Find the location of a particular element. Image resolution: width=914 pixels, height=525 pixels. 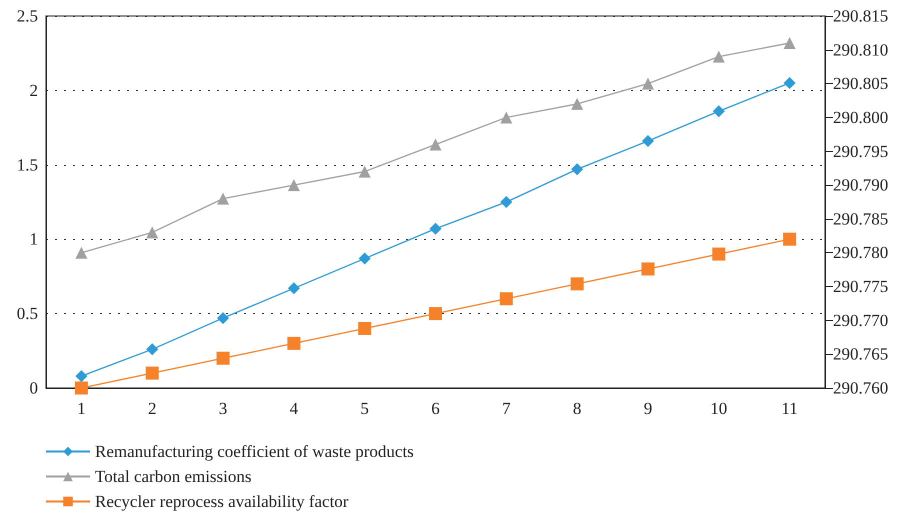

x-tick-label: 6 is located at coordinates (435, 408).